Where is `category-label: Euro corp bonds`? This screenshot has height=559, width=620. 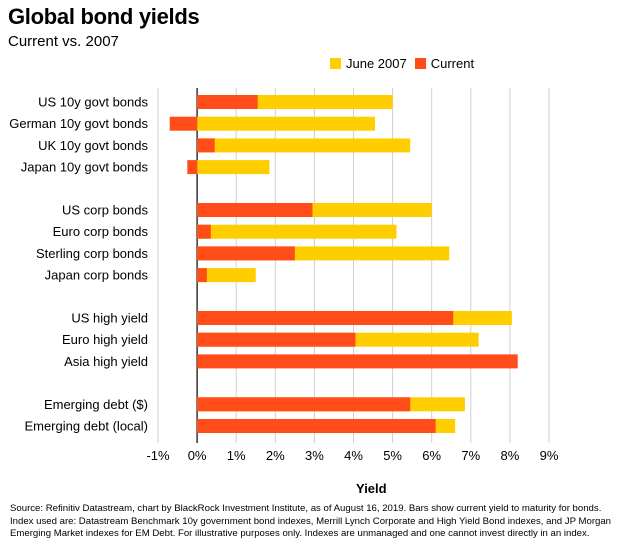 category-label: Euro corp bonds is located at coordinates (101, 231).